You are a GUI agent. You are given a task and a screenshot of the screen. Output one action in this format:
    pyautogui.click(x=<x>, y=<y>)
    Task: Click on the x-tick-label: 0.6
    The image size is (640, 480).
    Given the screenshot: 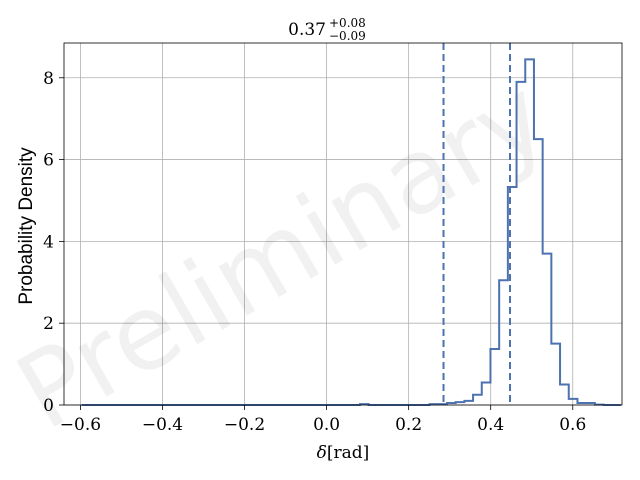 What is the action you would take?
    pyautogui.click(x=572, y=425)
    